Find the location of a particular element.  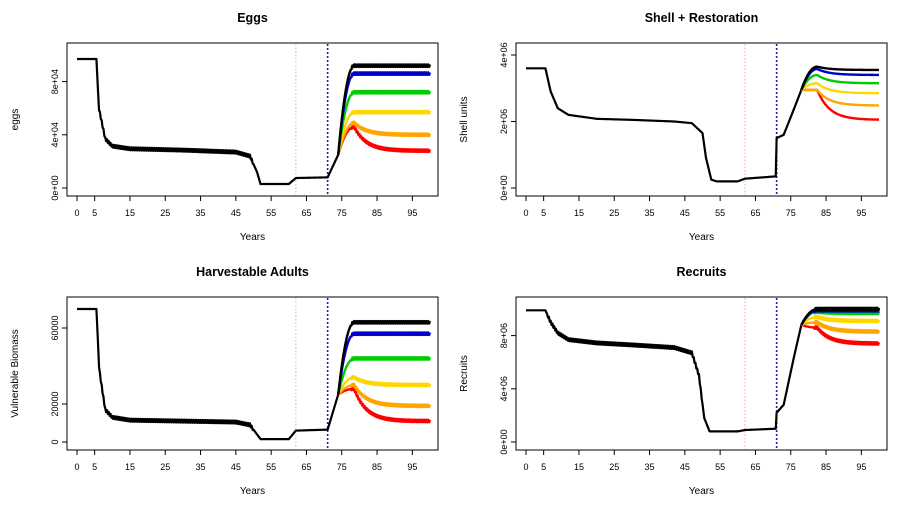

y-tick-label: 8e+06 is located at coordinates (504, 335).